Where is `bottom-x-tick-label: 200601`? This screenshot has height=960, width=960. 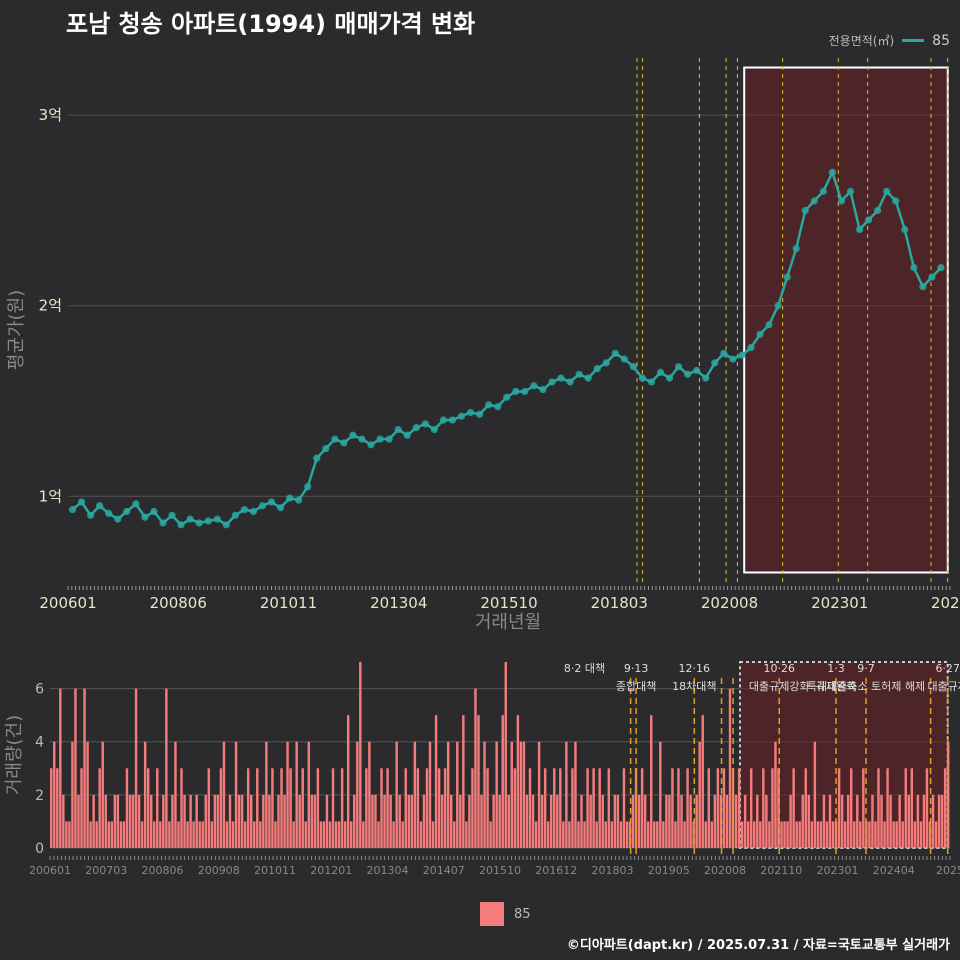
bottom-x-tick-label: 200601 is located at coordinates (50, 870).